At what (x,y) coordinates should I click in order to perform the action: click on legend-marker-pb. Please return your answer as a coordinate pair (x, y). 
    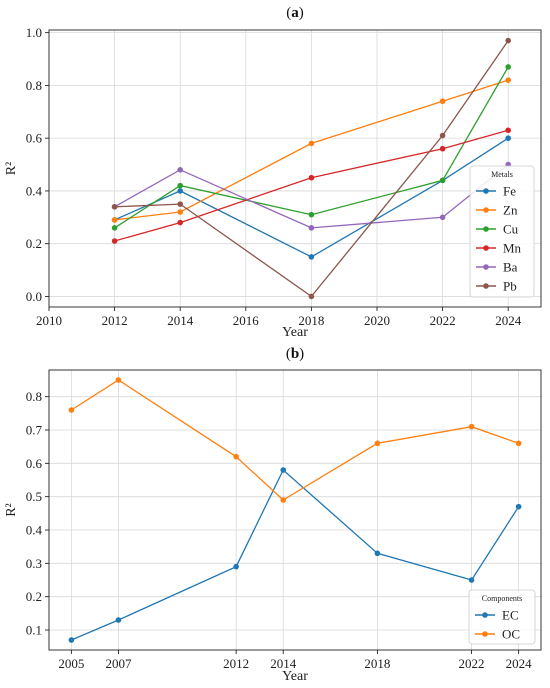
    Looking at the image, I should click on (486, 286).